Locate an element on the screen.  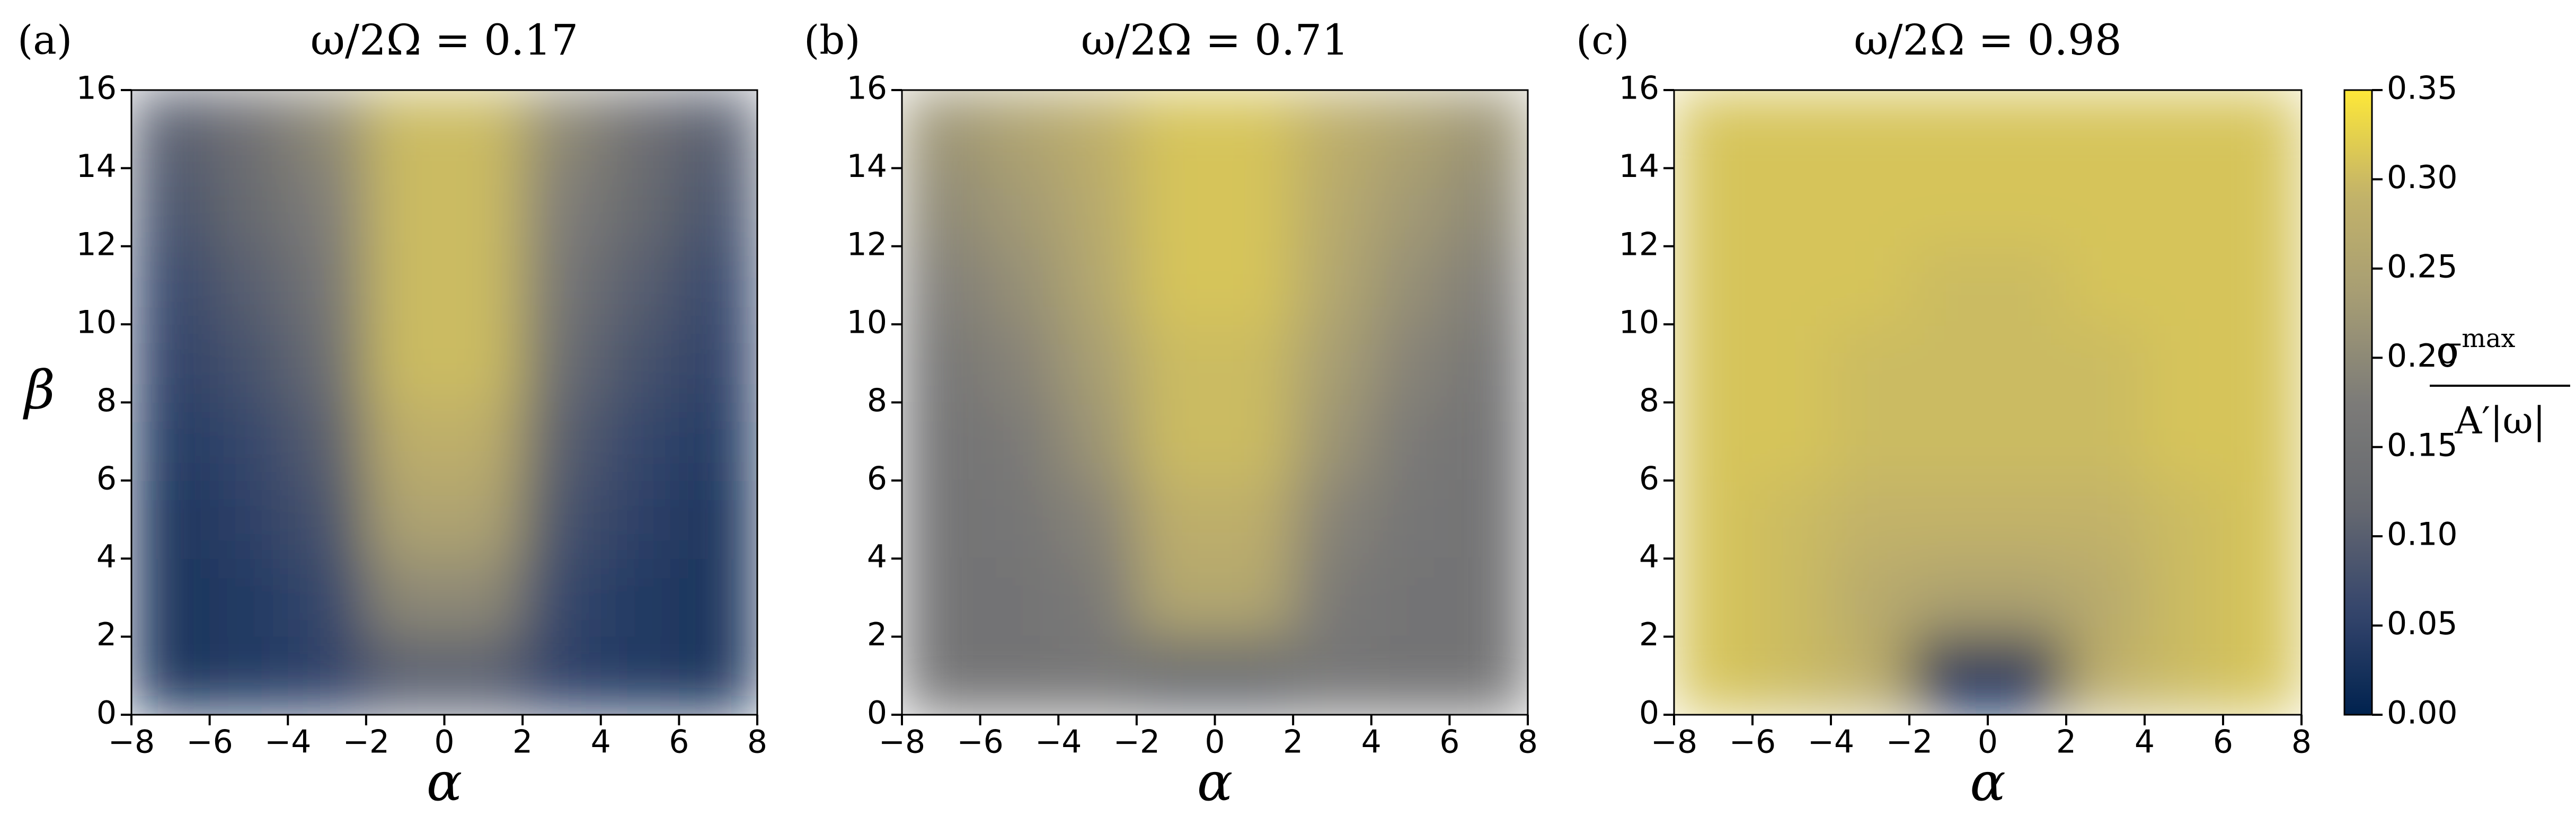
y-tick-label: 16 is located at coordinates (867, 88).